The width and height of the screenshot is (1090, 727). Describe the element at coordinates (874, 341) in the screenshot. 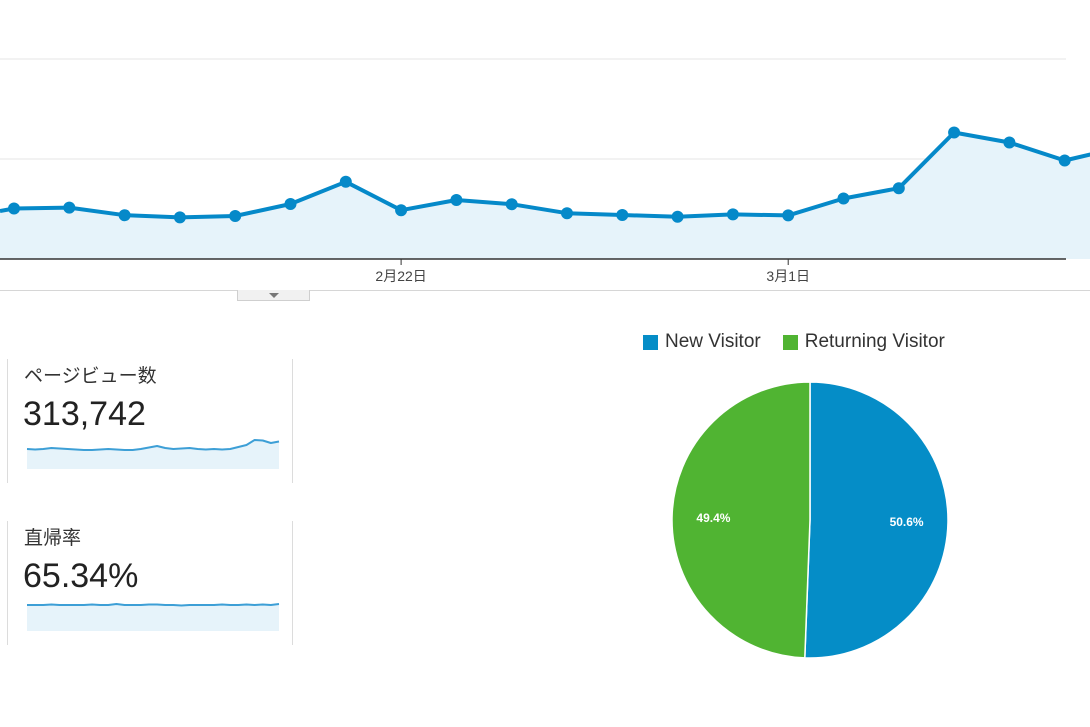

I see `legend-label: Returning Visitor` at that location.